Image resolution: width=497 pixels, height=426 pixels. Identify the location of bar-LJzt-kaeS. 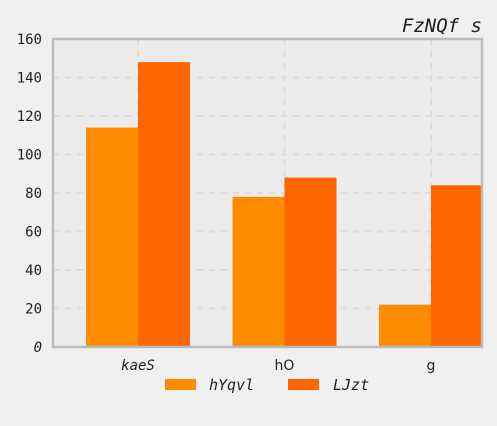
(164, 204).